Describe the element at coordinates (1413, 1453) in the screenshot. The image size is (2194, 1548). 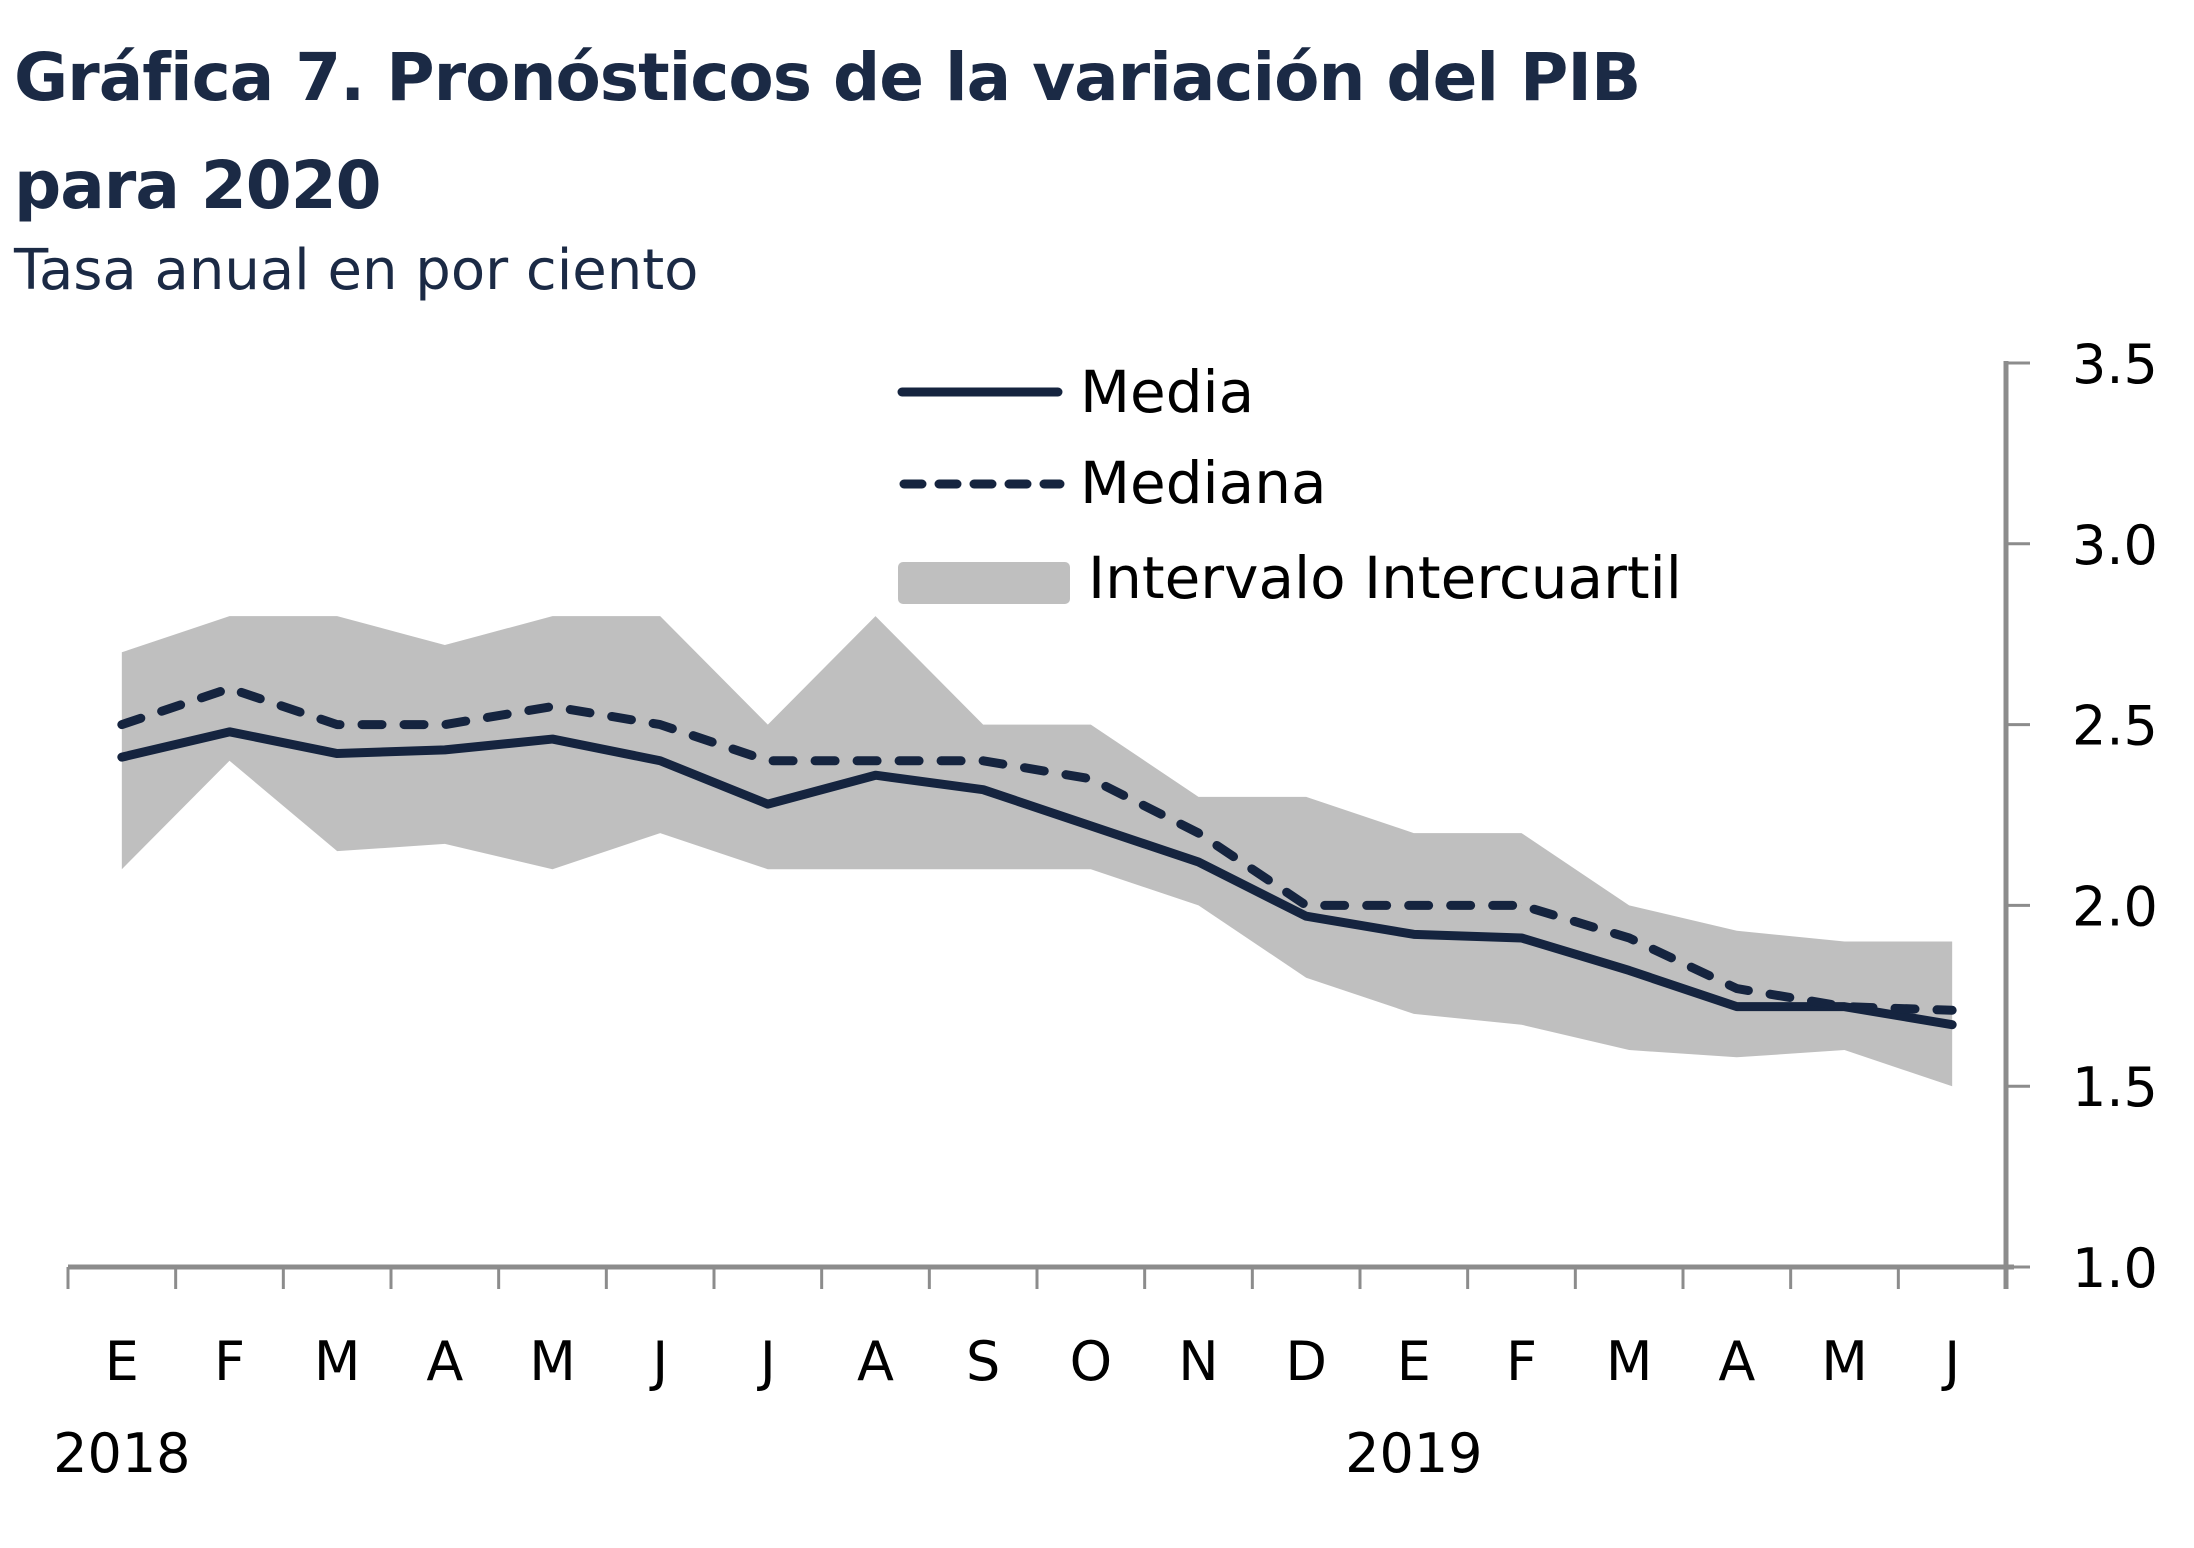
I see `year-label: 2019` at that location.